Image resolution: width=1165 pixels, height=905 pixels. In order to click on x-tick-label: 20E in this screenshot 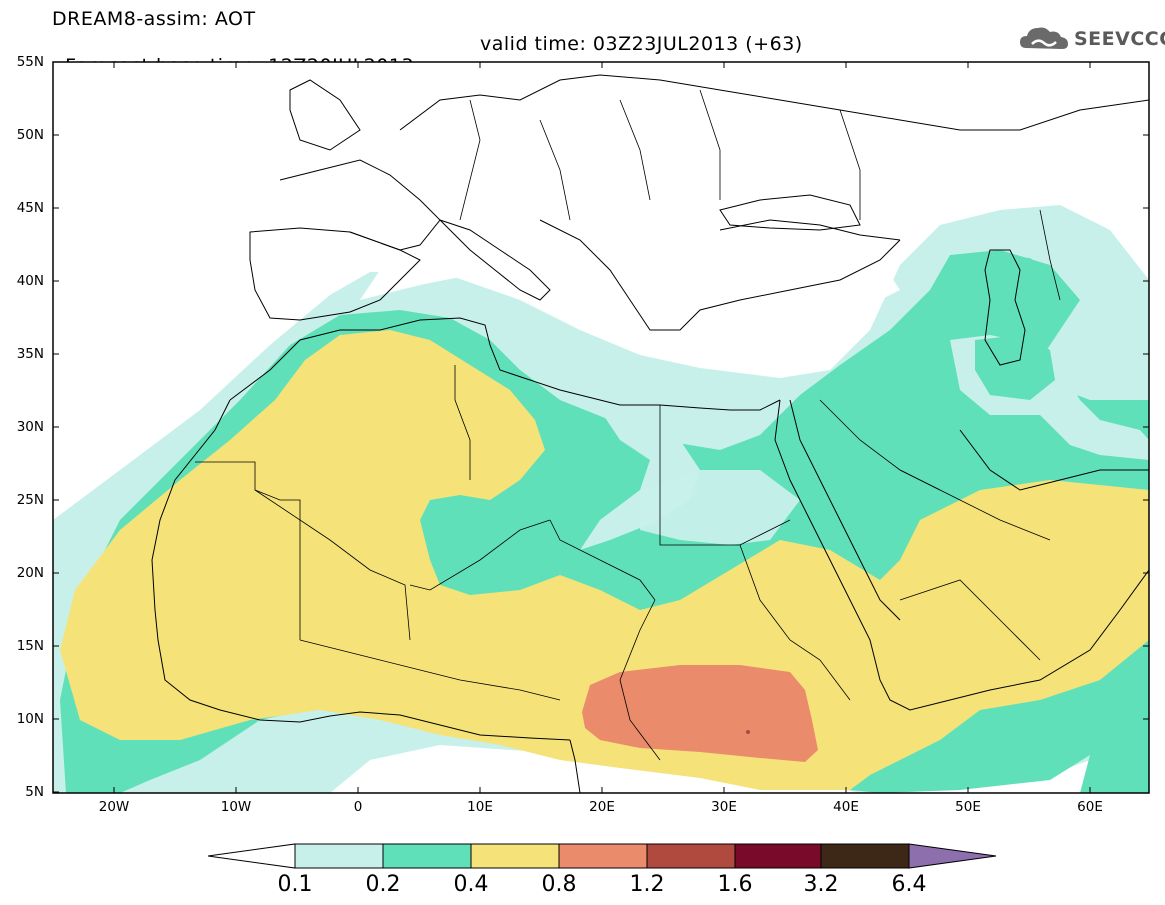, I will do `click(602, 807)`.